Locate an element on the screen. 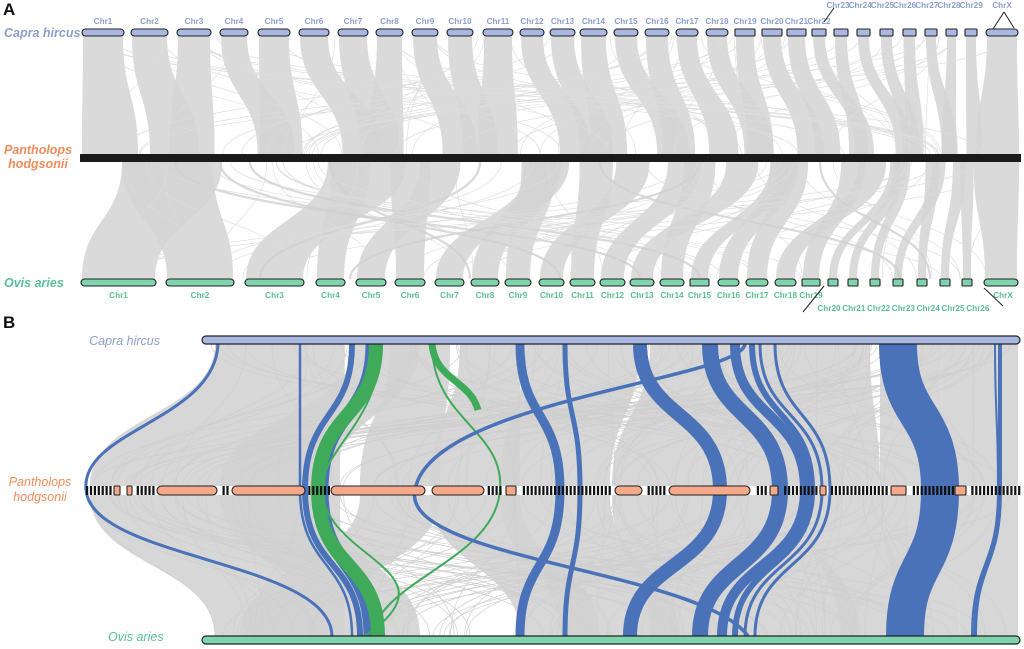  capra-chromosome-label: Chr9 is located at coordinates (425, 21).